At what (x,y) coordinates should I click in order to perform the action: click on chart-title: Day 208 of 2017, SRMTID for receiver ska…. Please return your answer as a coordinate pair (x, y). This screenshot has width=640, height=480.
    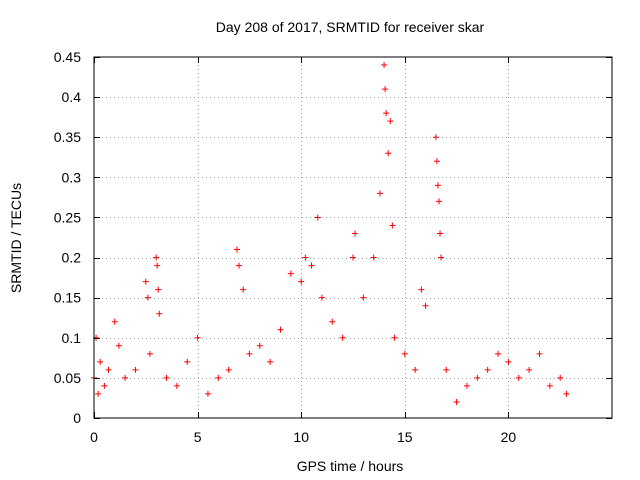
    Looking at the image, I should click on (350, 27).